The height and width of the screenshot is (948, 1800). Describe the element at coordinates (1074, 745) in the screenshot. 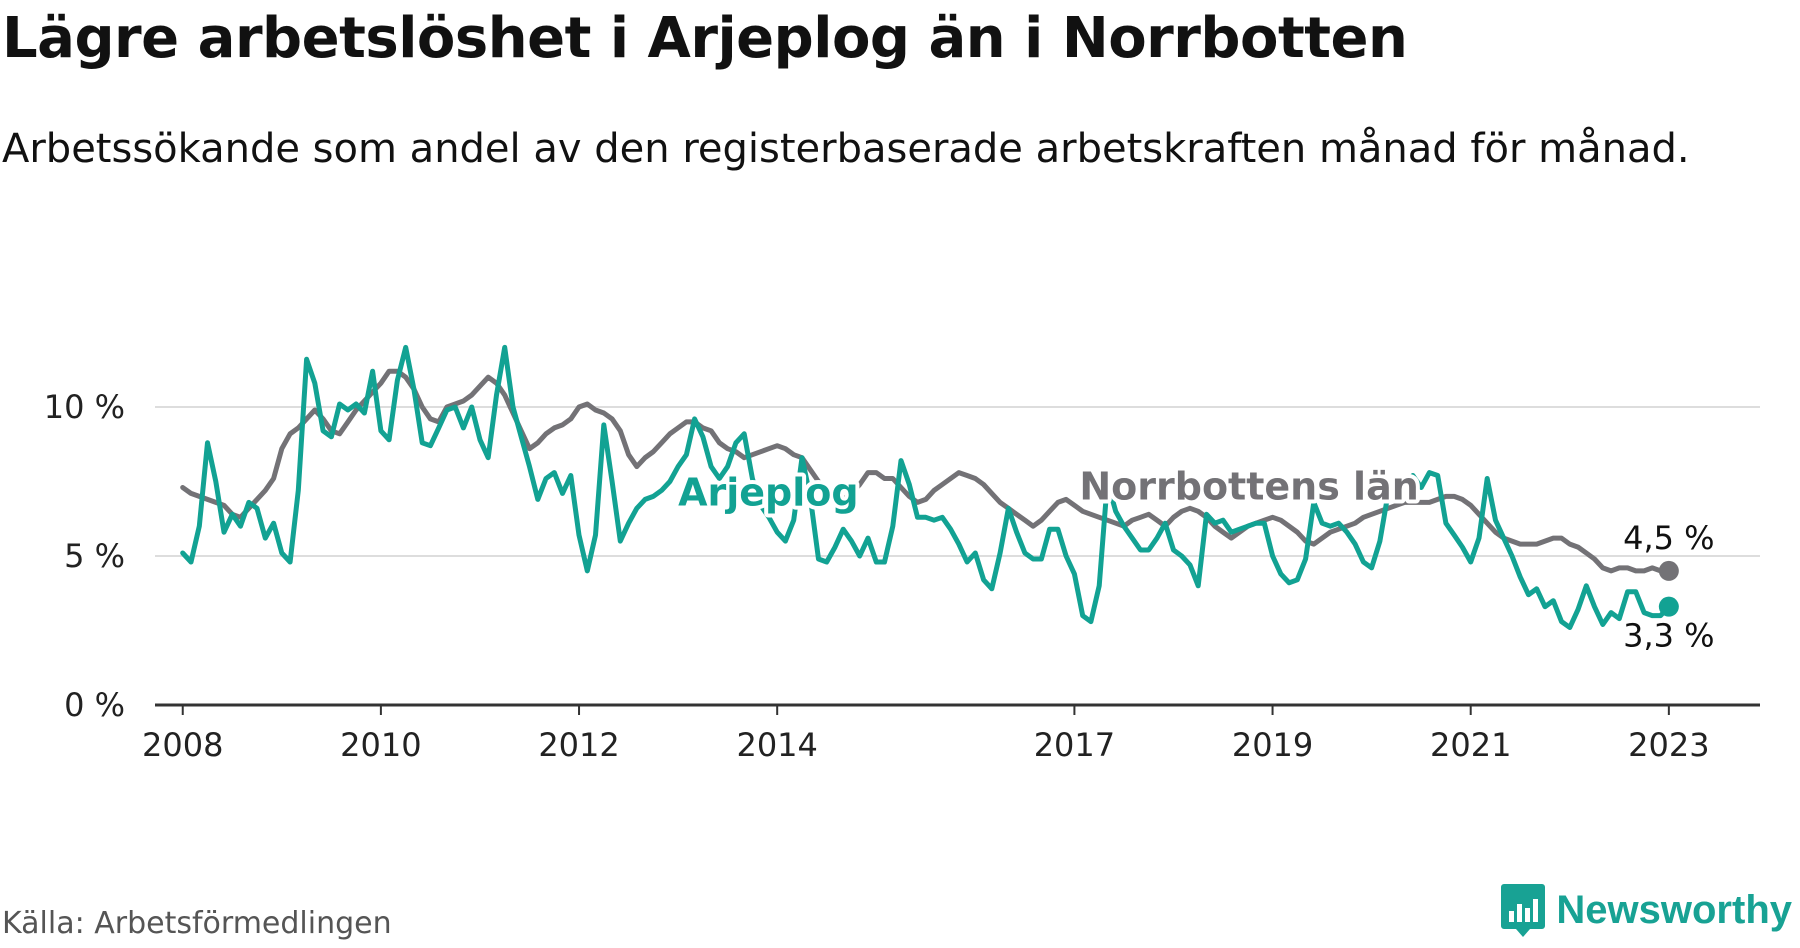

I see `x-tick-label: 2017` at that location.